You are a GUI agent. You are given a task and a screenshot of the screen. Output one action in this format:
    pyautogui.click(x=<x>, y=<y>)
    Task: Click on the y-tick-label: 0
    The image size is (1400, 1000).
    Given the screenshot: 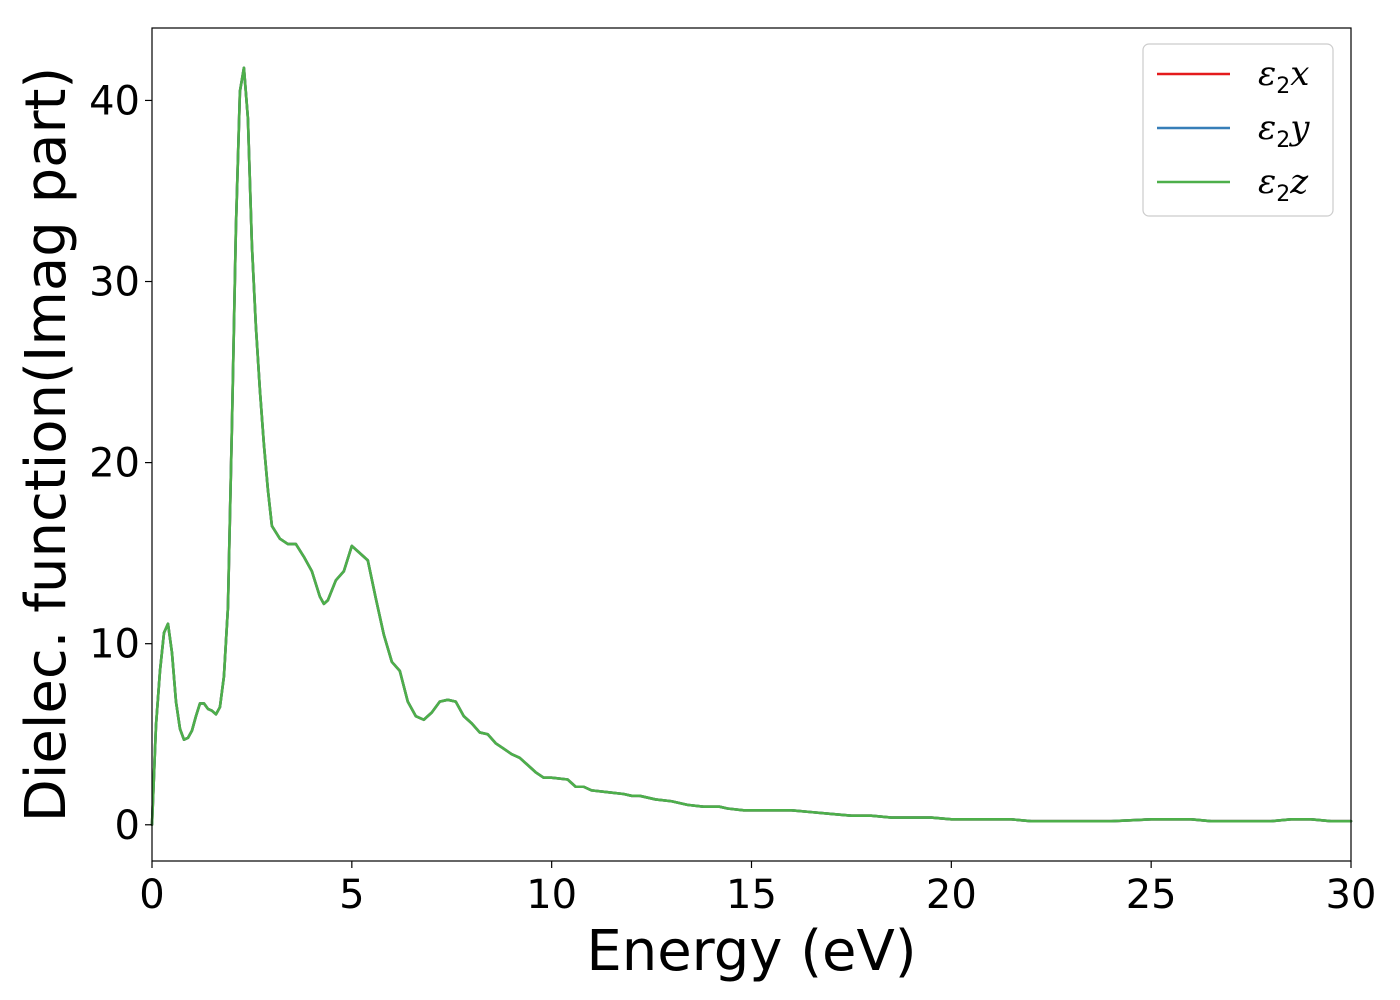 What is the action you would take?
    pyautogui.click(x=127, y=826)
    